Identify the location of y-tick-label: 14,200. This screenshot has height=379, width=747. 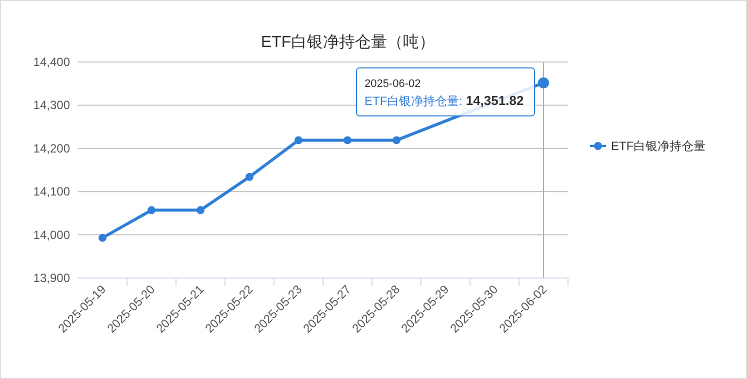
(51, 148).